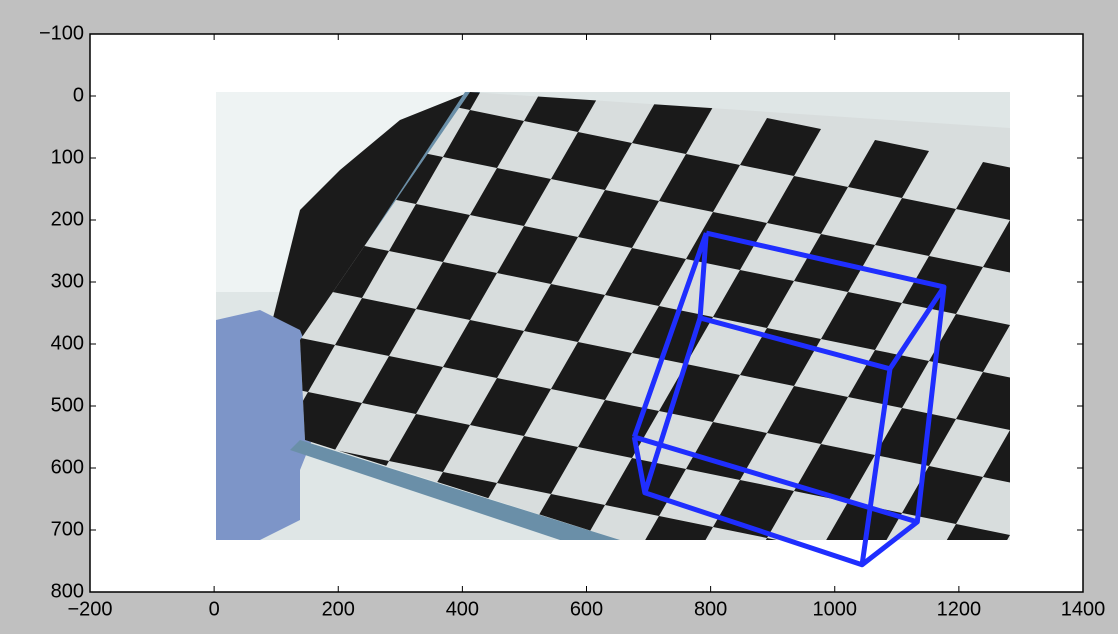 This screenshot has height=634, width=1118. I want to click on y-tick-label: 800, so click(67, 591).